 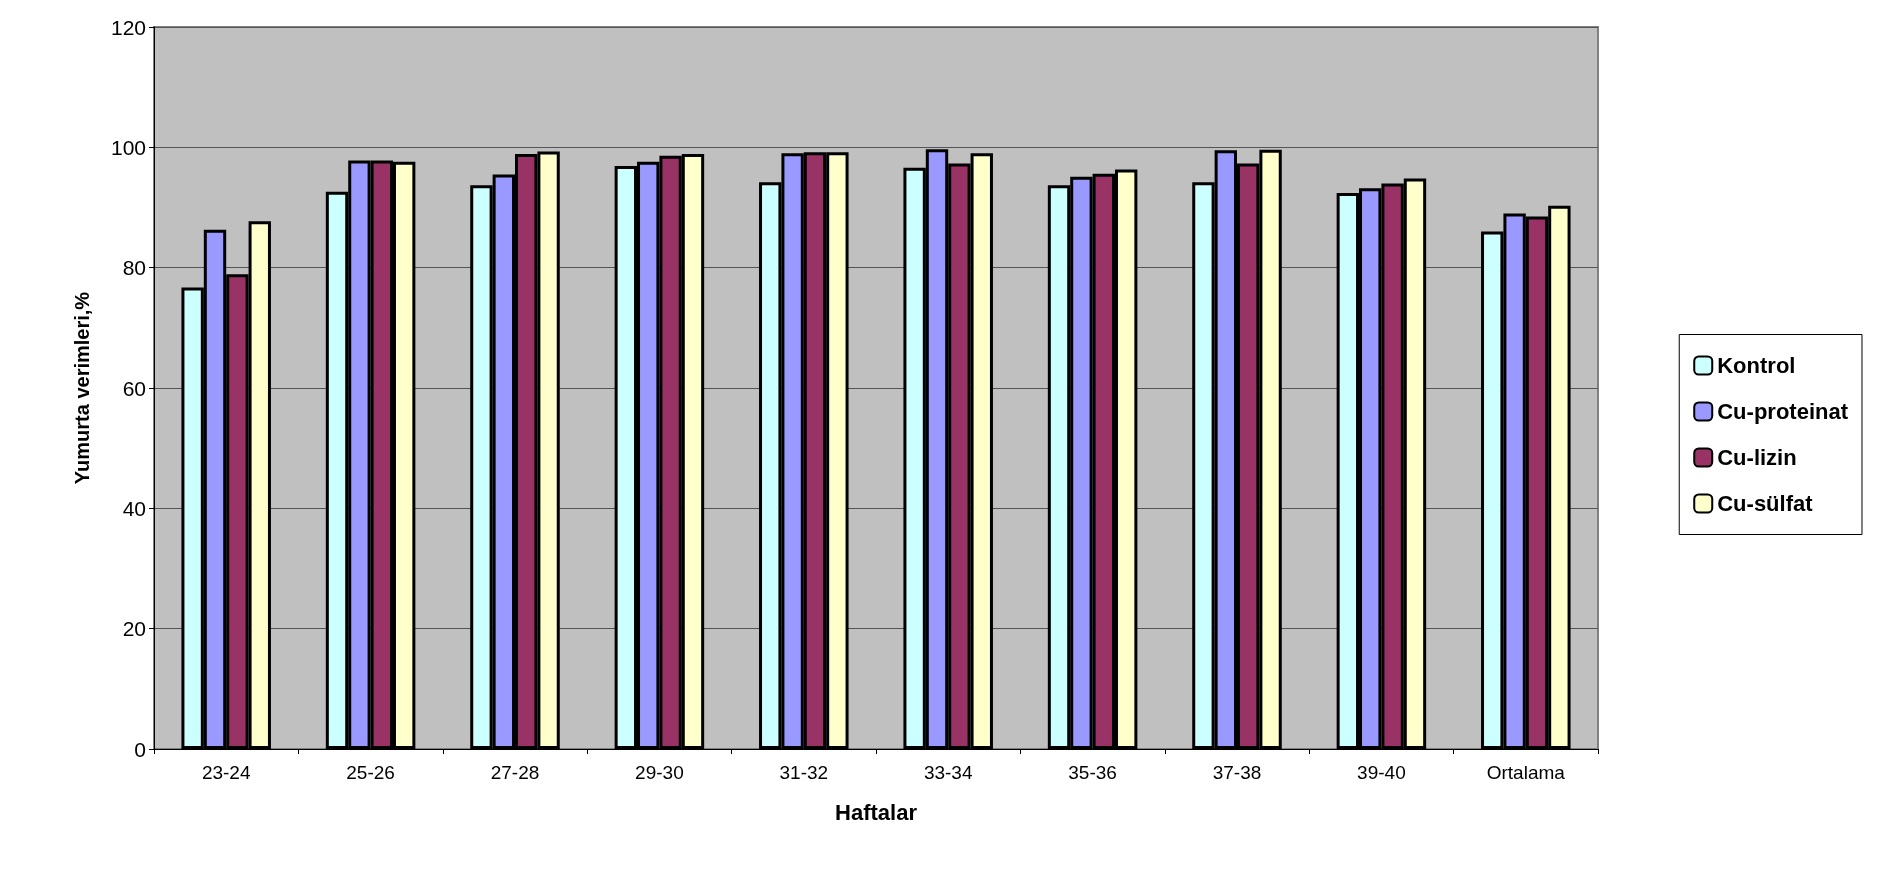 What do you see at coordinates (1765, 503) in the screenshot?
I see `legend-label: Cu-sülfat` at bounding box center [1765, 503].